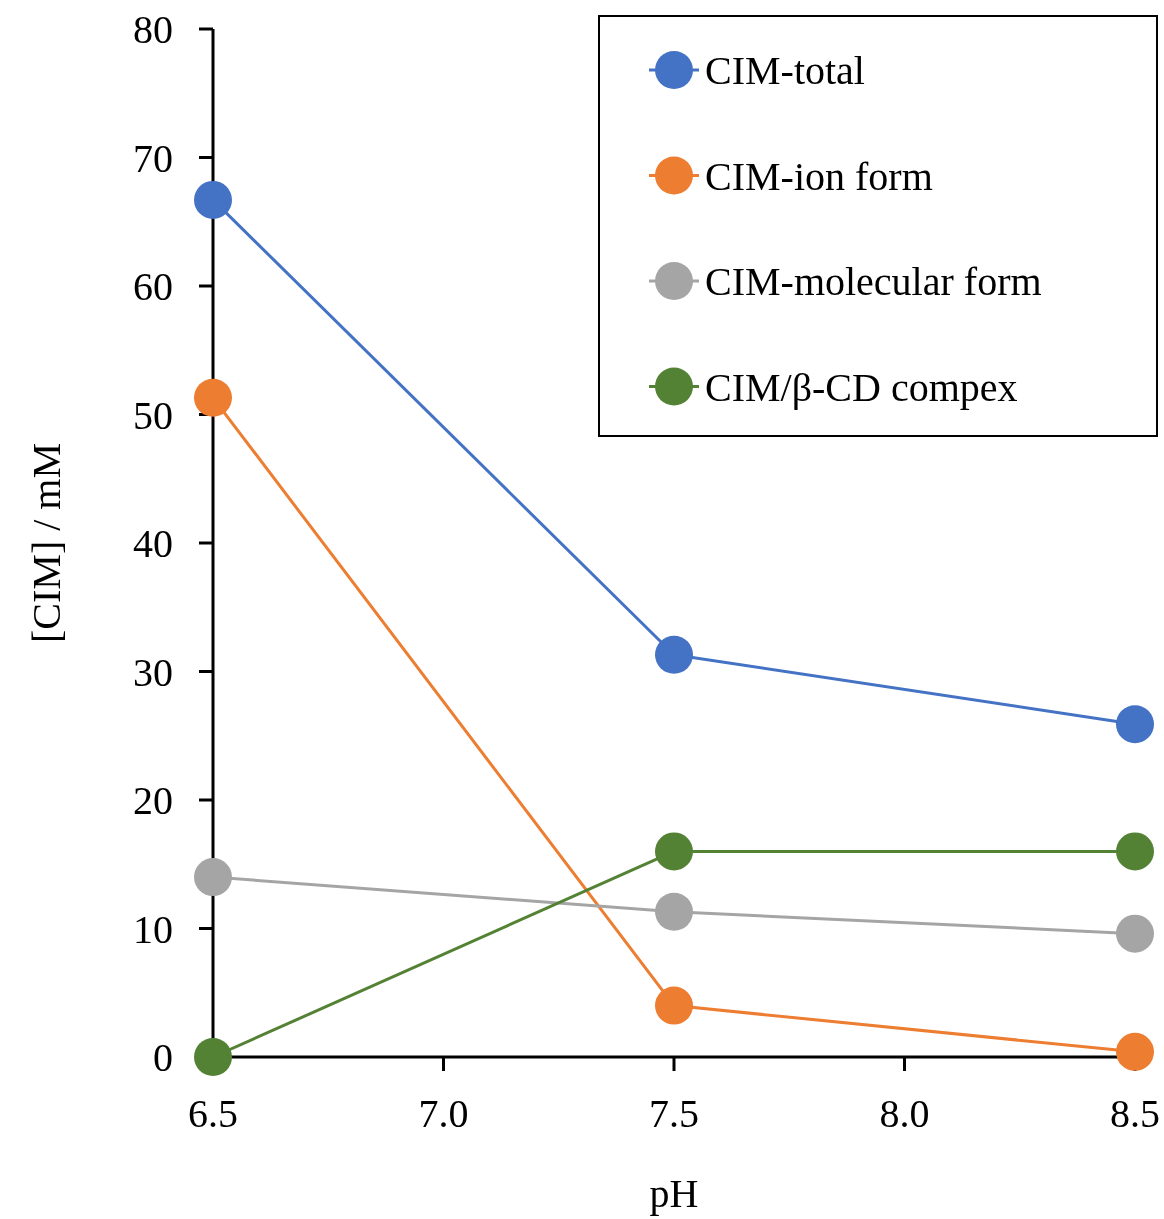  Describe the element at coordinates (153, 158) in the screenshot. I see `y-tick-label: 70` at that location.